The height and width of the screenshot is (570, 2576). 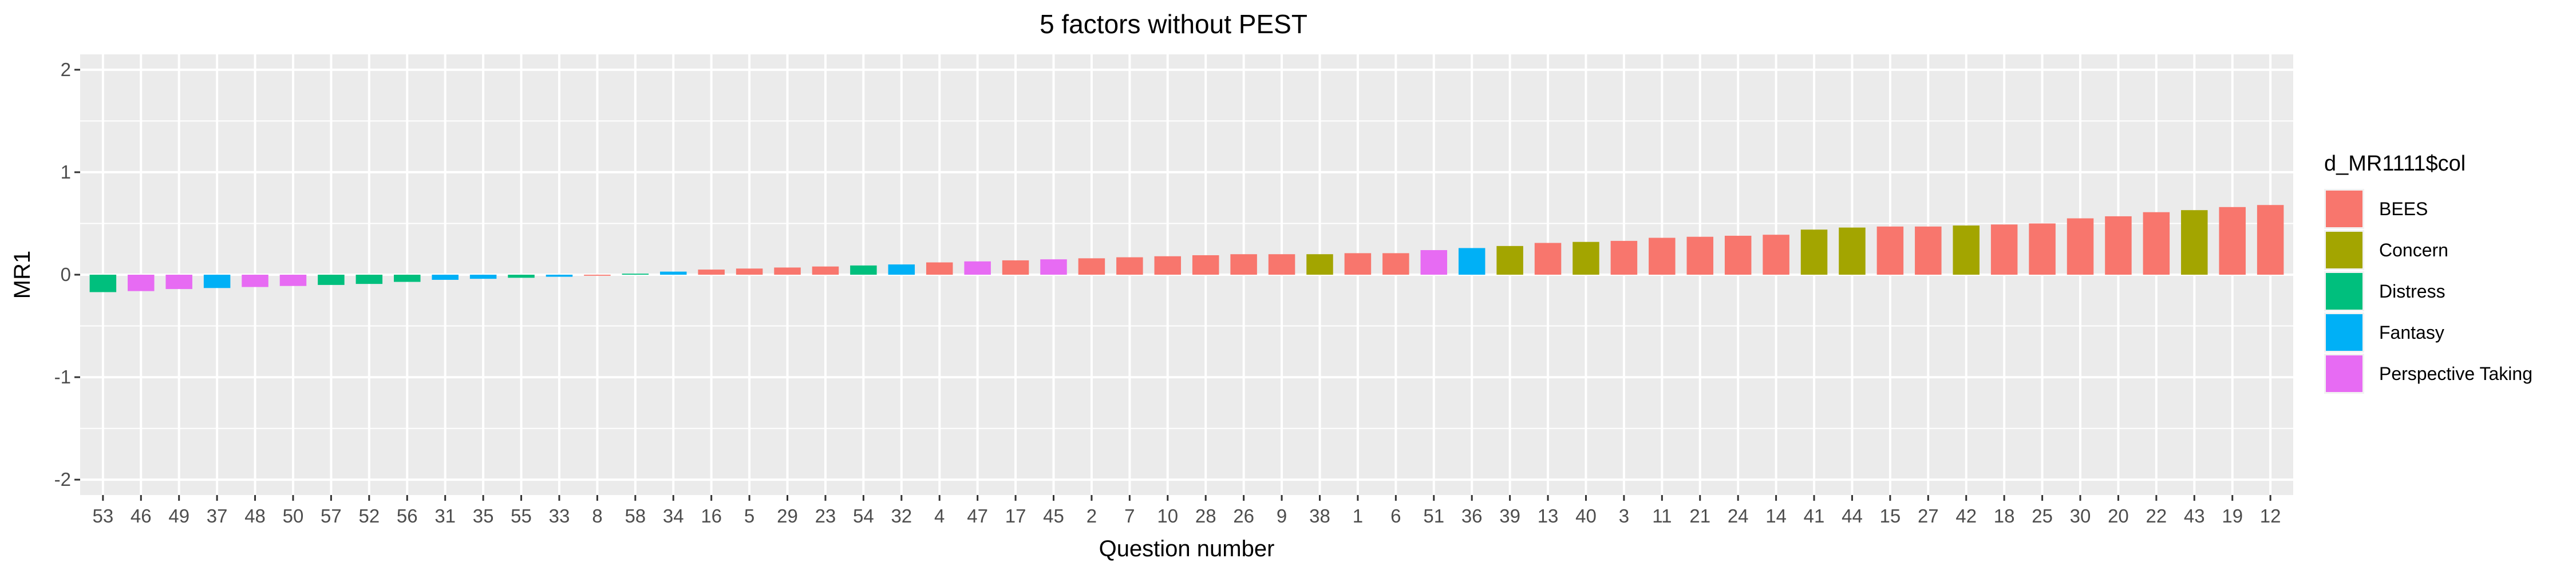 What do you see at coordinates (1187, 549) in the screenshot?
I see `x-axis-title: Question number` at bounding box center [1187, 549].